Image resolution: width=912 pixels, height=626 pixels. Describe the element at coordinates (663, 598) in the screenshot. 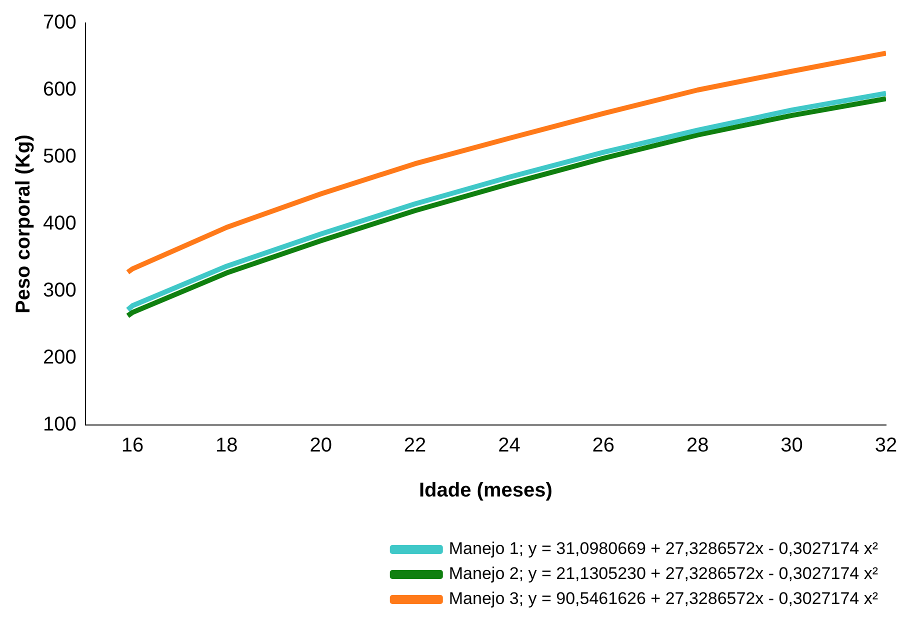

I see `legend-label: Manejo 3; y = 90,5461626 + 27,3286572x - 0,3027174 x²` at that location.